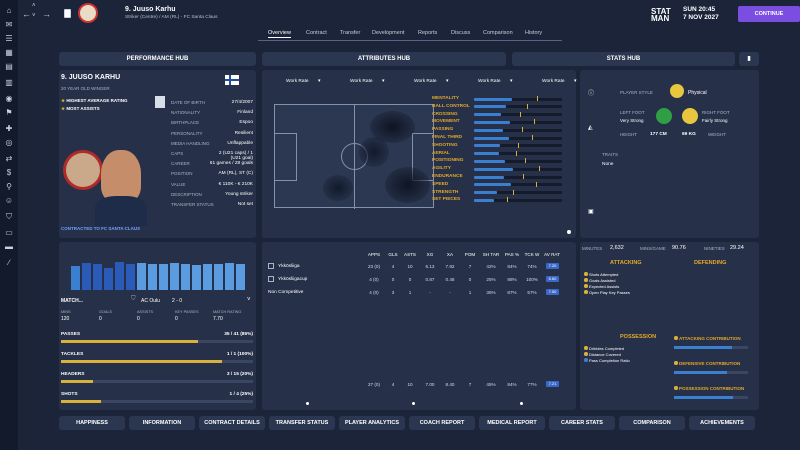 This screenshot has width=800, height=450. I want to click on tactics-icon: ▦, so click(9, 52).